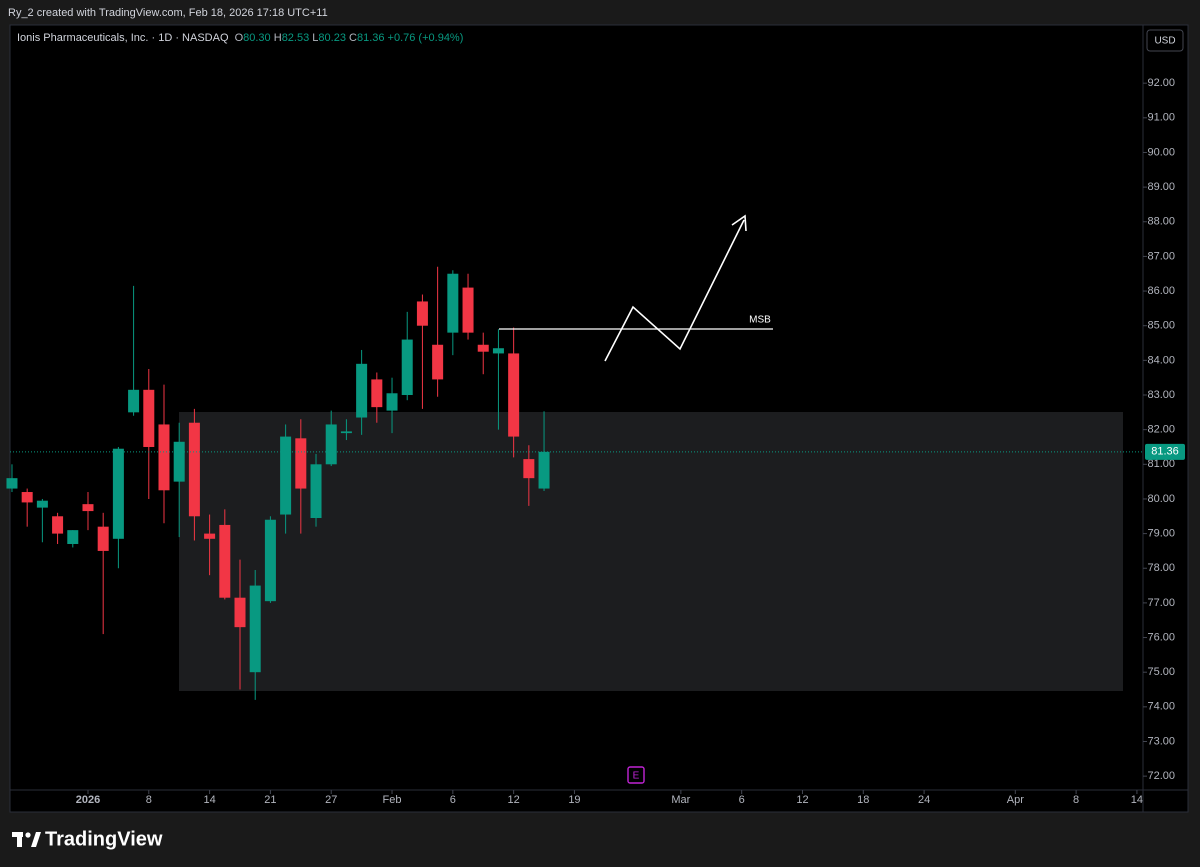 This screenshot has width=1200, height=867. What do you see at coordinates (392, 800) in the screenshot?
I see `x-tick-label: Feb` at bounding box center [392, 800].